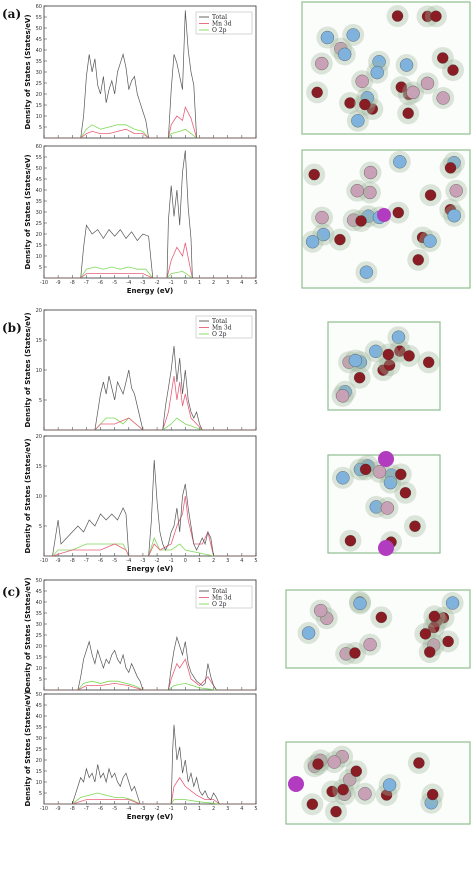 Image resolution: width=474 pixels, height=871 pixels. What do you see at coordinates (39, 246) in the screenshot?
I see `y-tick-label: 15` at bounding box center [39, 246].